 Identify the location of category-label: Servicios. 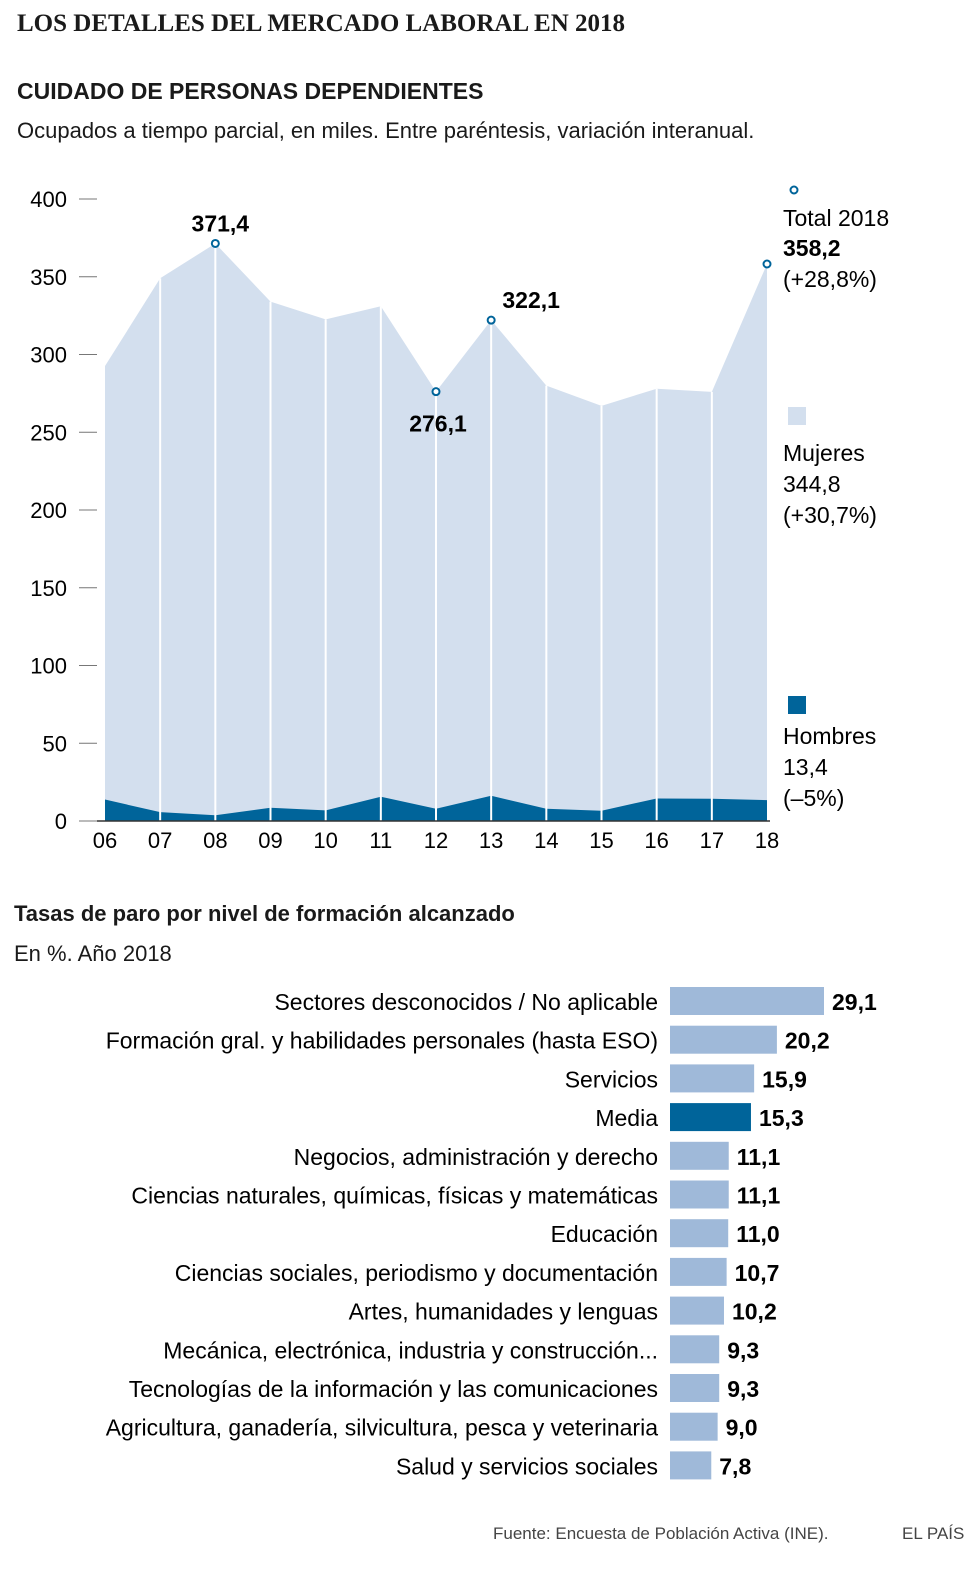
(611, 1079).